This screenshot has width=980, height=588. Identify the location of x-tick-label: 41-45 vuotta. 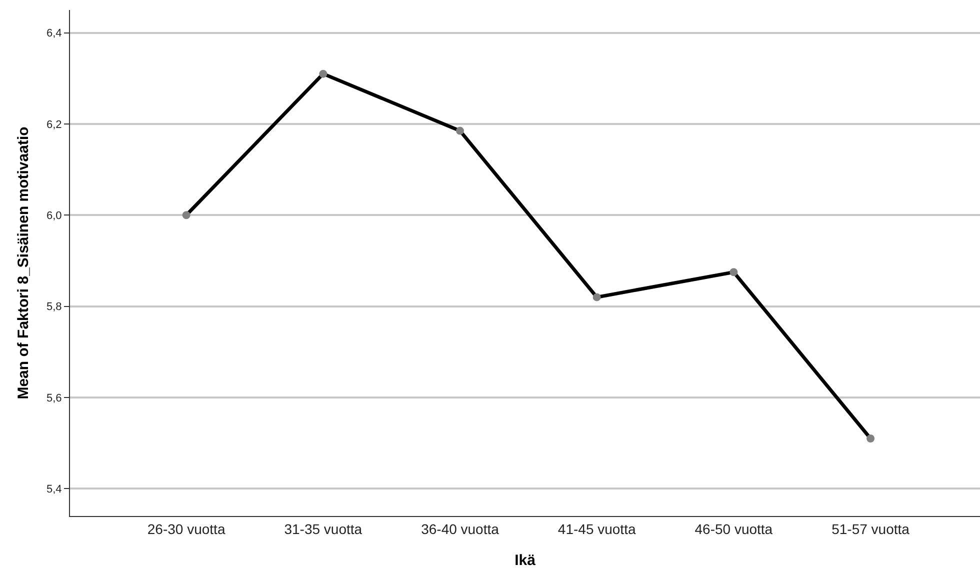
(597, 528).